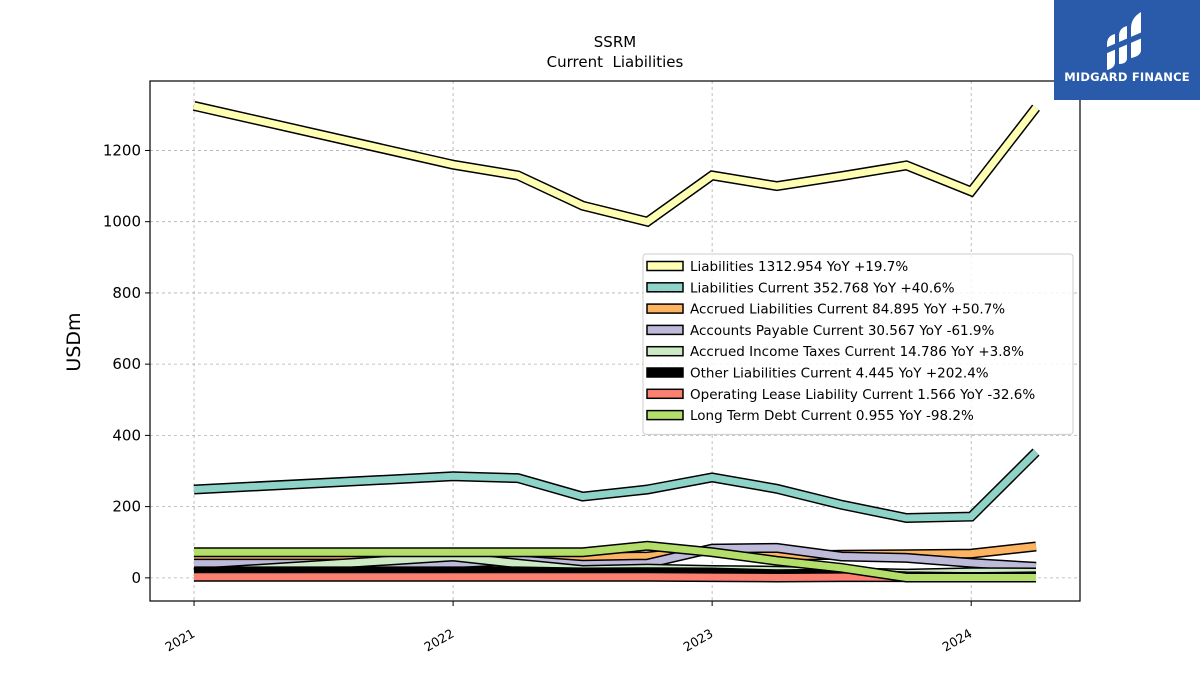 The height and width of the screenshot is (675, 1200). Describe the element at coordinates (122, 222) in the screenshot. I see `y-tick-label: 1000` at that location.